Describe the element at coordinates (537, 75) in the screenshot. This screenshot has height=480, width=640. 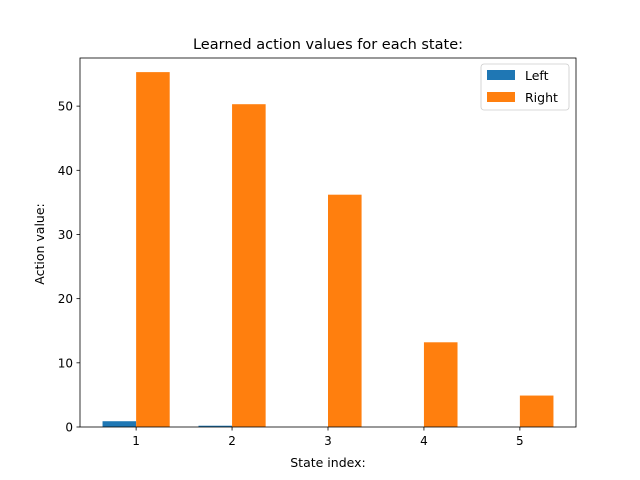
I see `legend-label-left: Left` at that location.